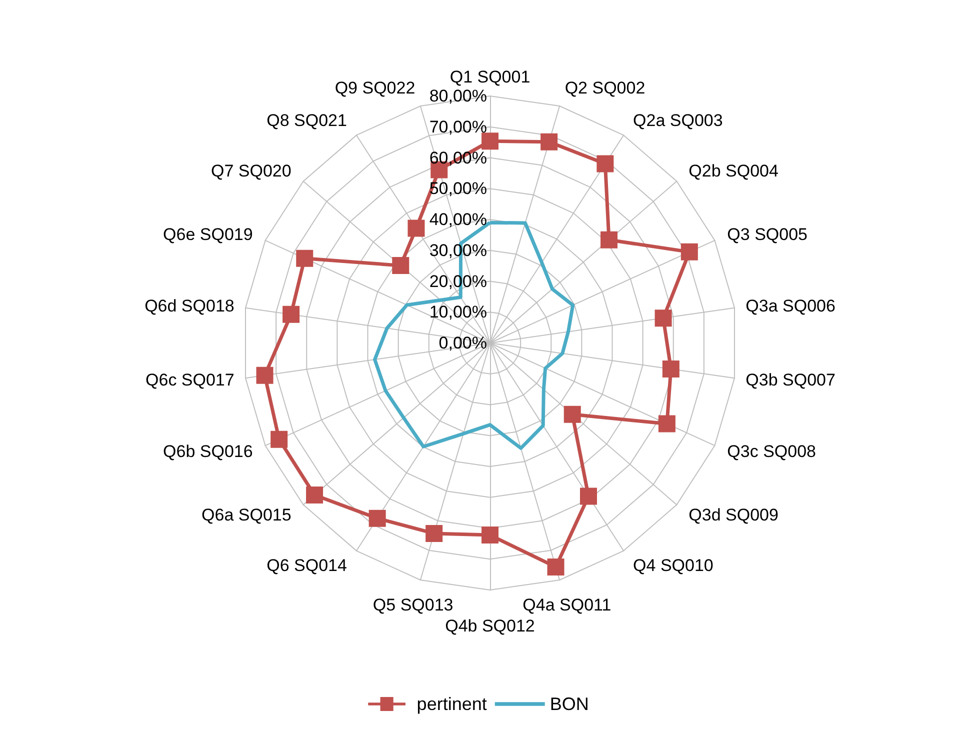 Image resolution: width=957 pixels, height=740 pixels. What do you see at coordinates (458, 126) in the screenshot?
I see `y-tick-label: 70,00%` at bounding box center [458, 126].